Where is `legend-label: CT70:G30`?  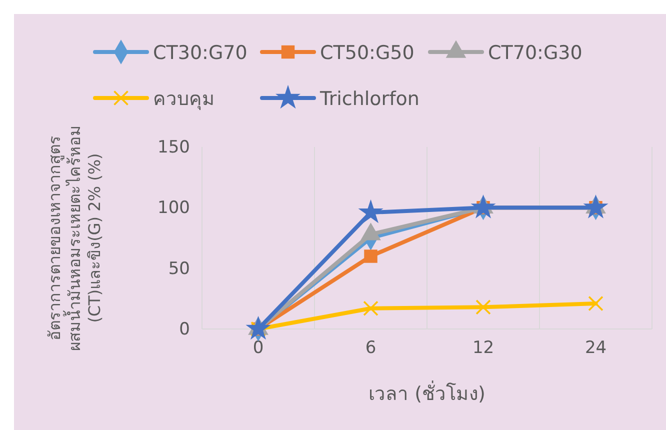 legend-label: CT70:G30 is located at coordinates (535, 53).